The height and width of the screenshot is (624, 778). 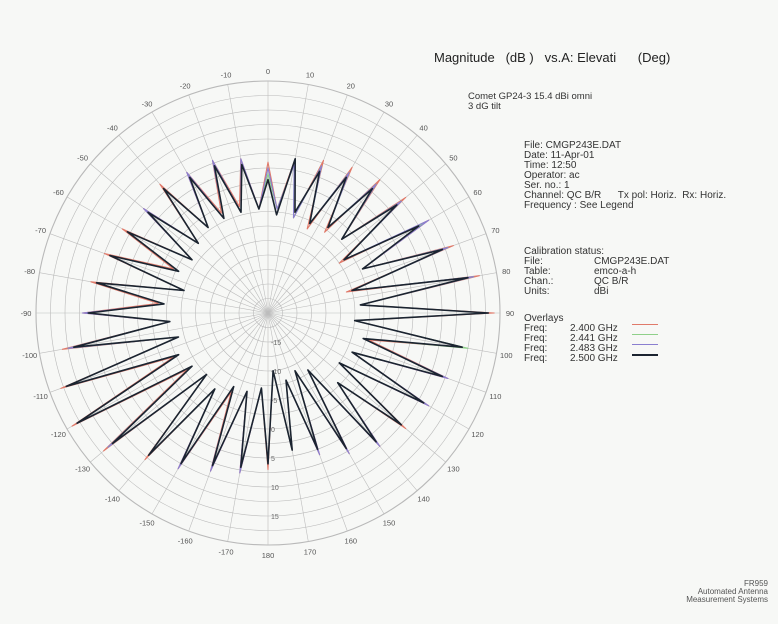 What do you see at coordinates (597, 261) in the screenshot?
I see `calibration-row: File: CMGP243E.DAT` at bounding box center [597, 261].